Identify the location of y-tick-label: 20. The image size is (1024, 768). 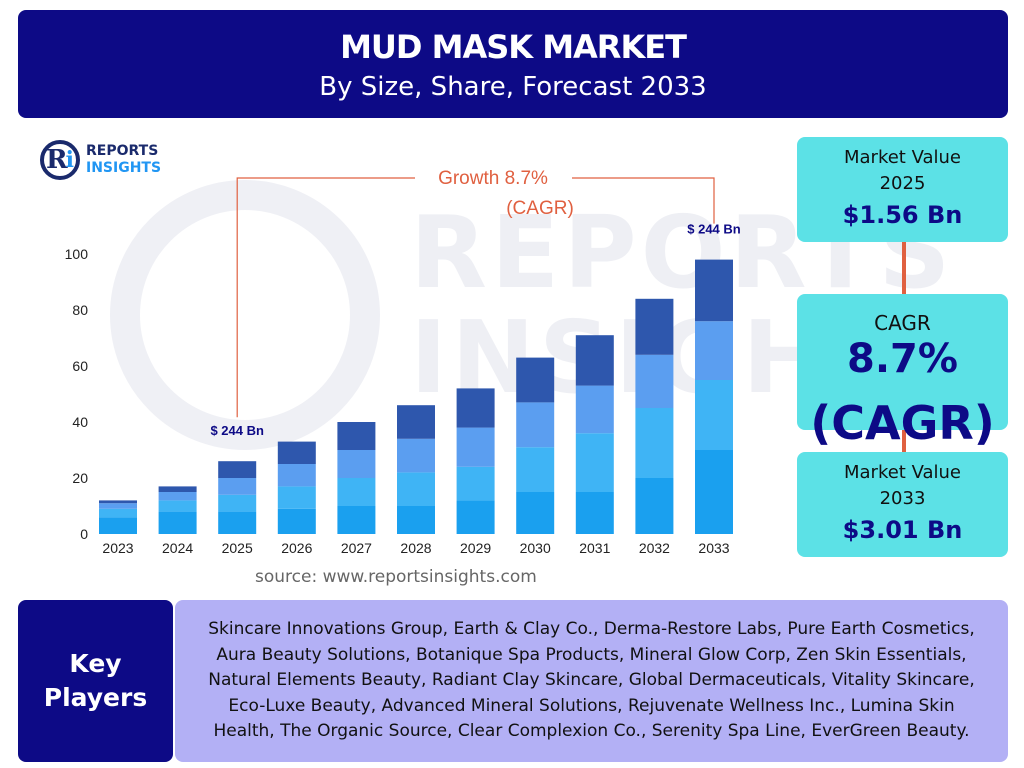
(80, 478).